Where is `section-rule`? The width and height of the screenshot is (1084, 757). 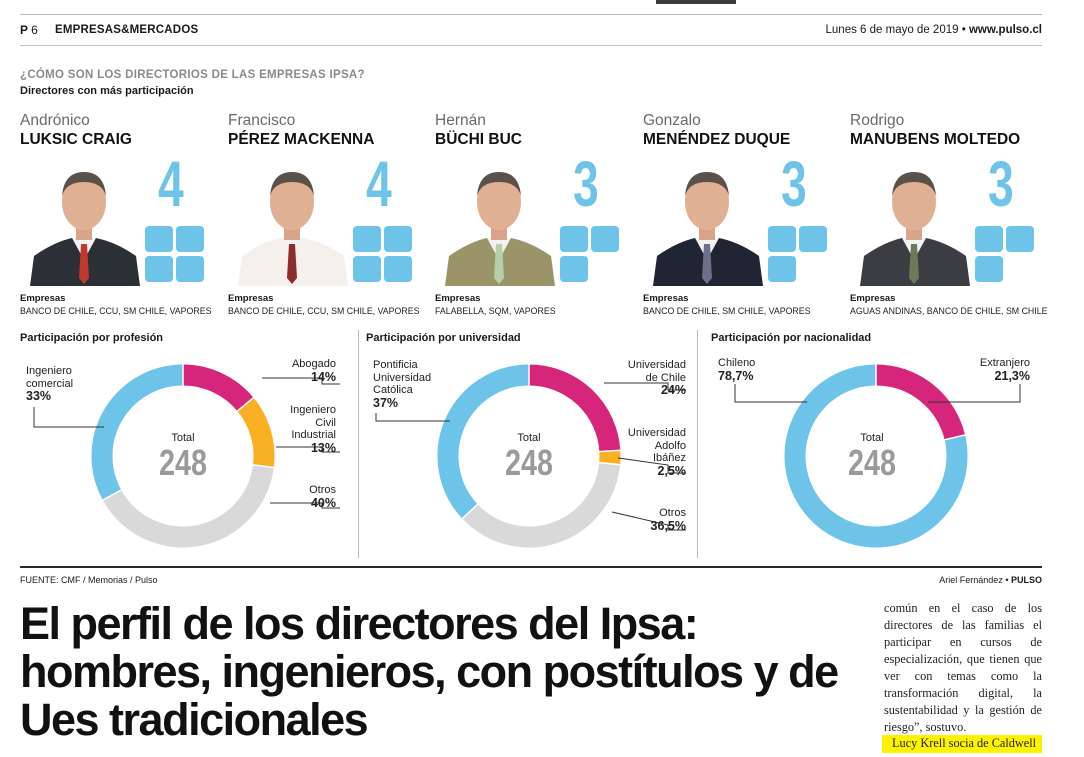
section-rule is located at coordinates (531, 567).